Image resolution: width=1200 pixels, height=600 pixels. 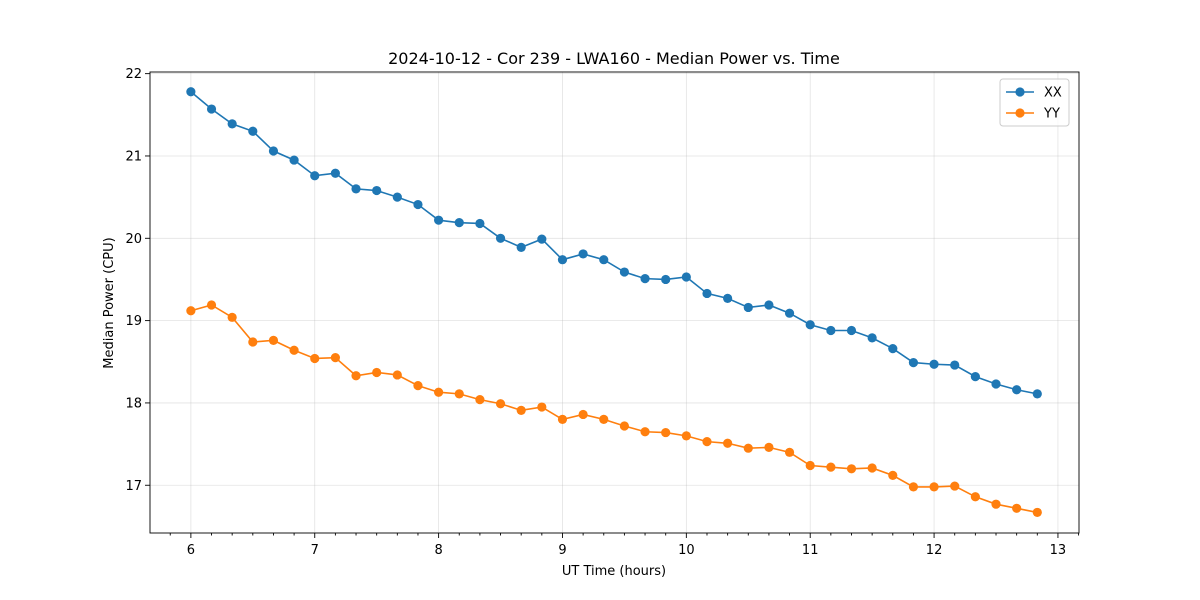 I want to click on x-axis-ticks: 6 7 8 9 10 11 12 13, so click(x=624, y=545).